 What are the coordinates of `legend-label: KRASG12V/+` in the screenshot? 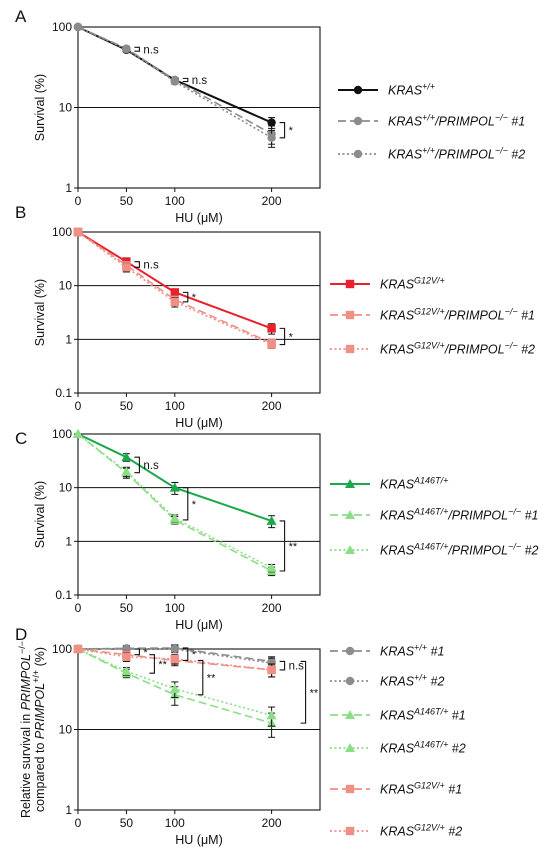 It's located at (412, 284).